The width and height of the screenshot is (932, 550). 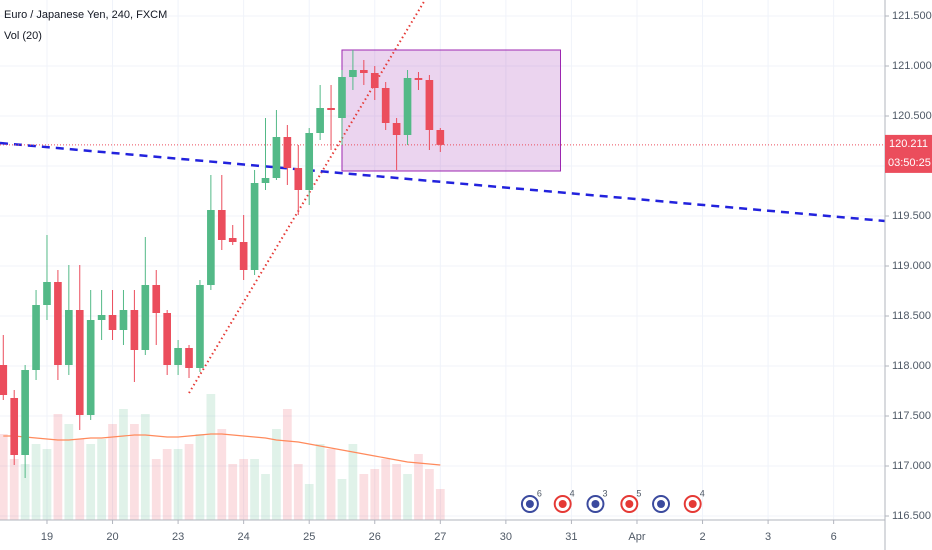 What do you see at coordinates (834, 537) in the screenshot?
I see `x-tick-label: 6` at bounding box center [834, 537].